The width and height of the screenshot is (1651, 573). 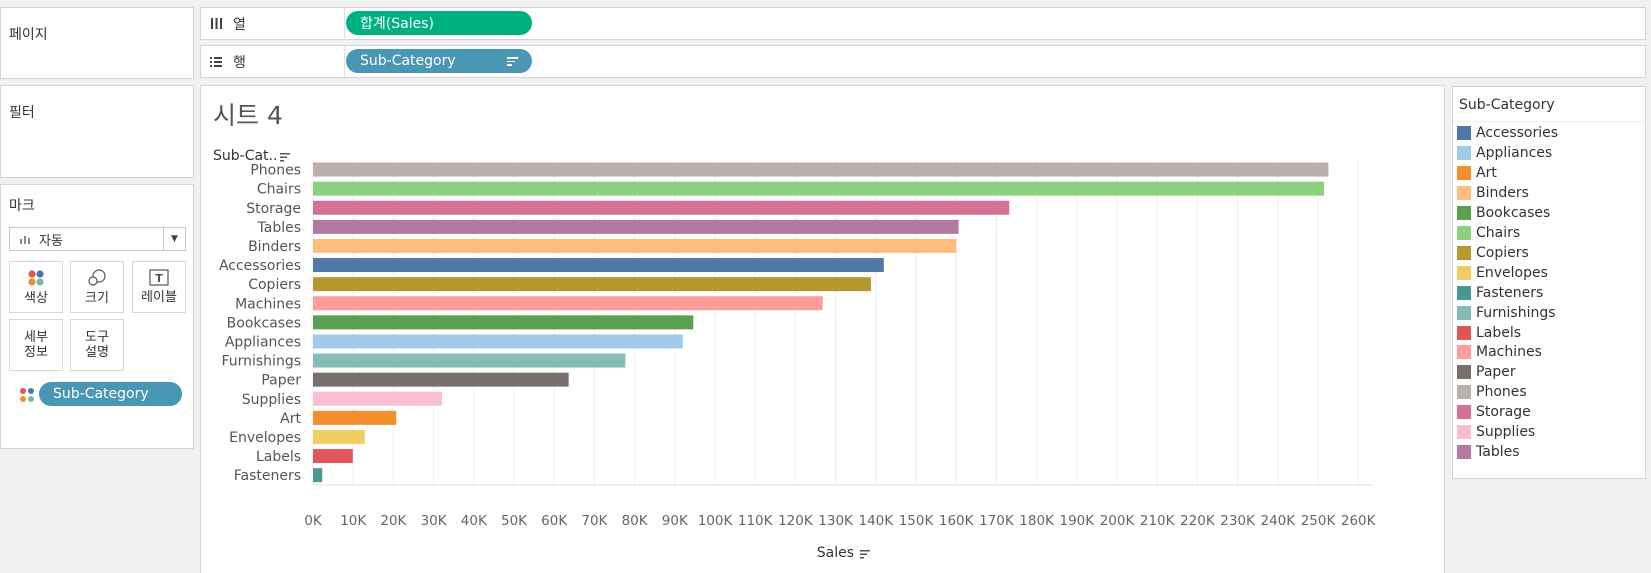 I want to click on x-tick-label: 210K, so click(x=1158, y=521).